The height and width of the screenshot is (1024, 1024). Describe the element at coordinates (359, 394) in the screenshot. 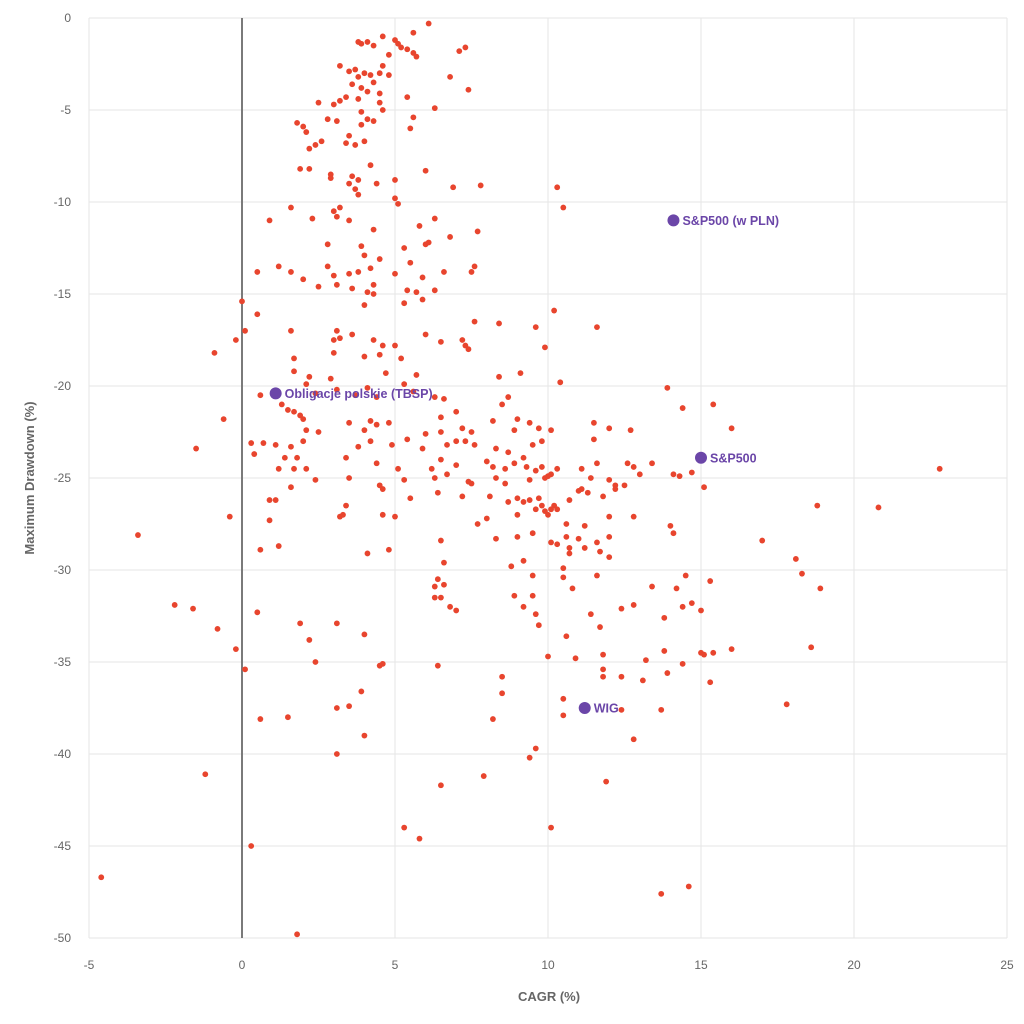

I see `highlight-label: Obligacje polskie (TBSP)` at that location.